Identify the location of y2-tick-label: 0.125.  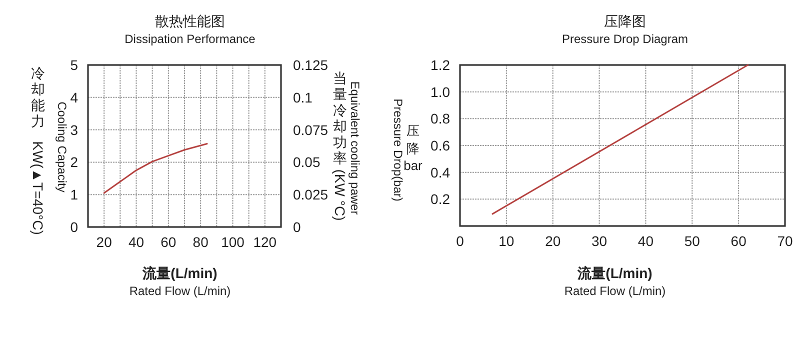
(310, 65).